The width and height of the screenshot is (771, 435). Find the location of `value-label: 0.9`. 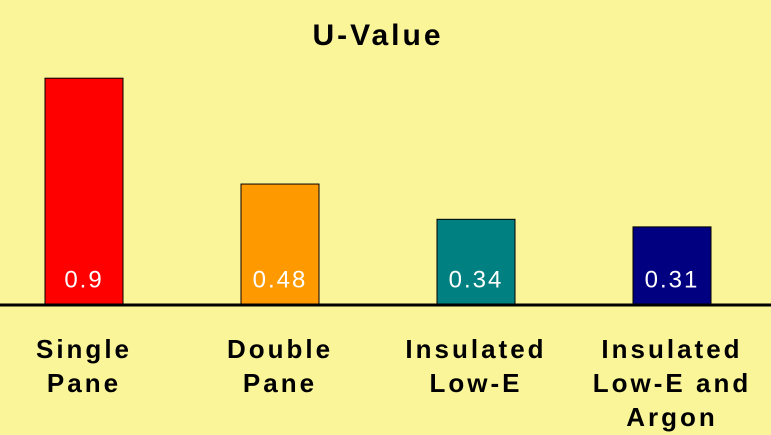

value-label: 0.9 is located at coordinates (83, 279).